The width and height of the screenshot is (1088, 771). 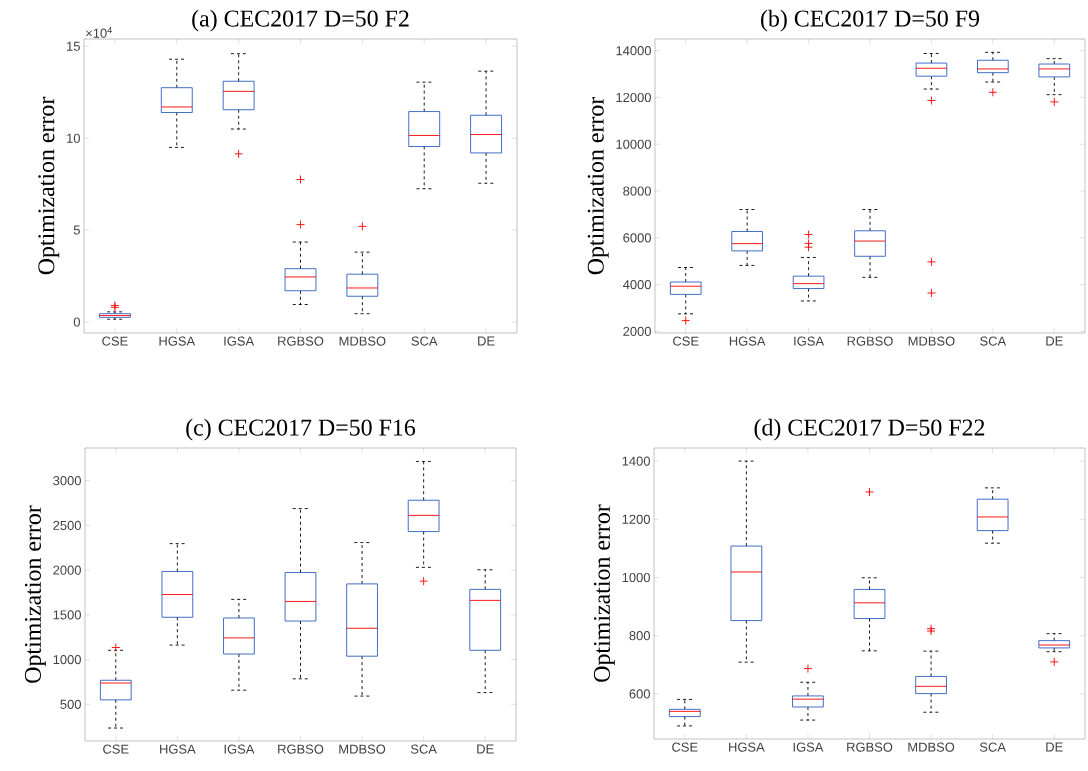 What do you see at coordinates (300, 20) in the screenshot?
I see `chart-title: (a) CEC2017 D=50 F2` at bounding box center [300, 20].